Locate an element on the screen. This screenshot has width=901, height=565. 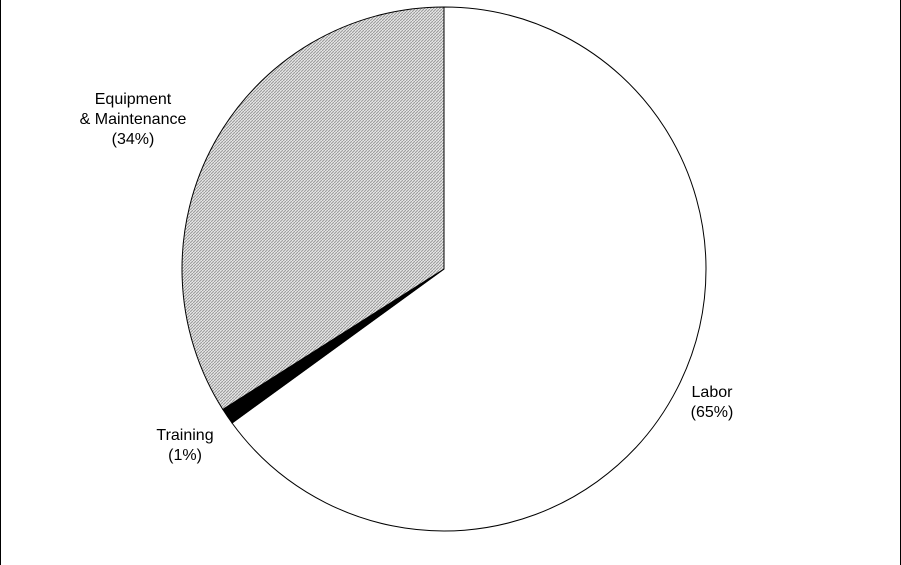
slice-label-line: Labor is located at coordinates (713, 392).